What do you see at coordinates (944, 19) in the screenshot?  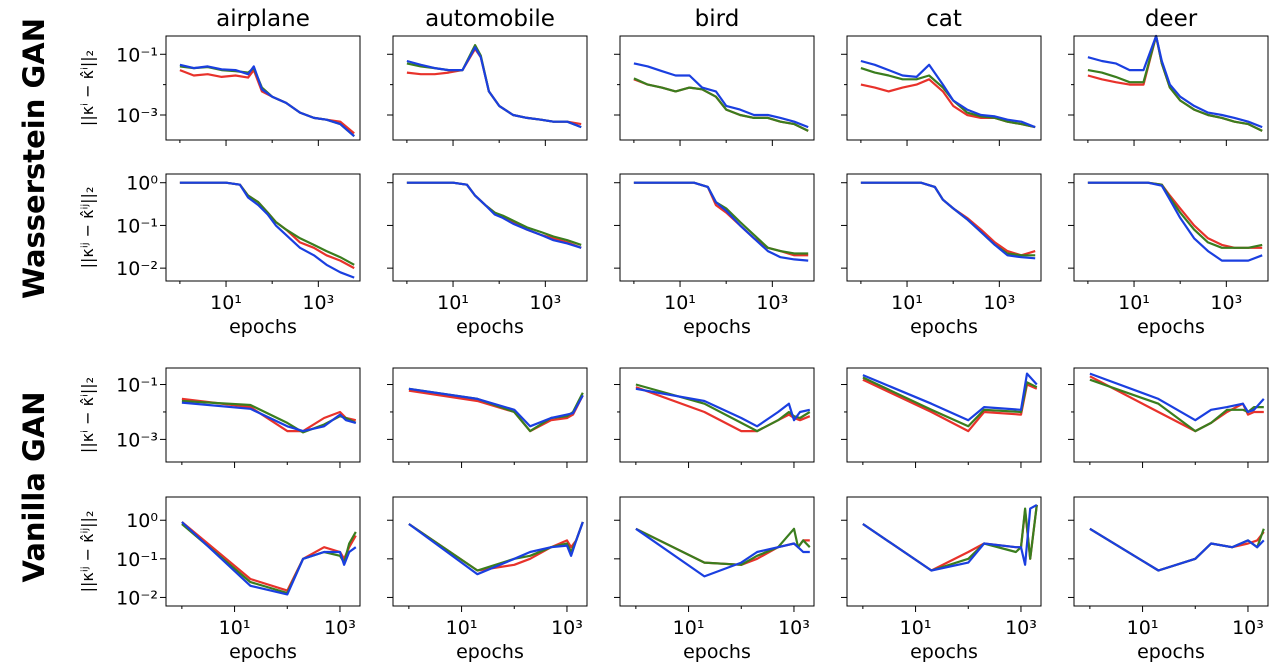 I see `column-title-cat: cat` at bounding box center [944, 19].